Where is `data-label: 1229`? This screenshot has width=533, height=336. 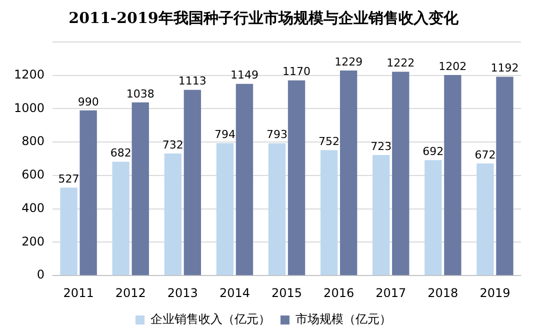 data-label: 1229 is located at coordinates (348, 61).